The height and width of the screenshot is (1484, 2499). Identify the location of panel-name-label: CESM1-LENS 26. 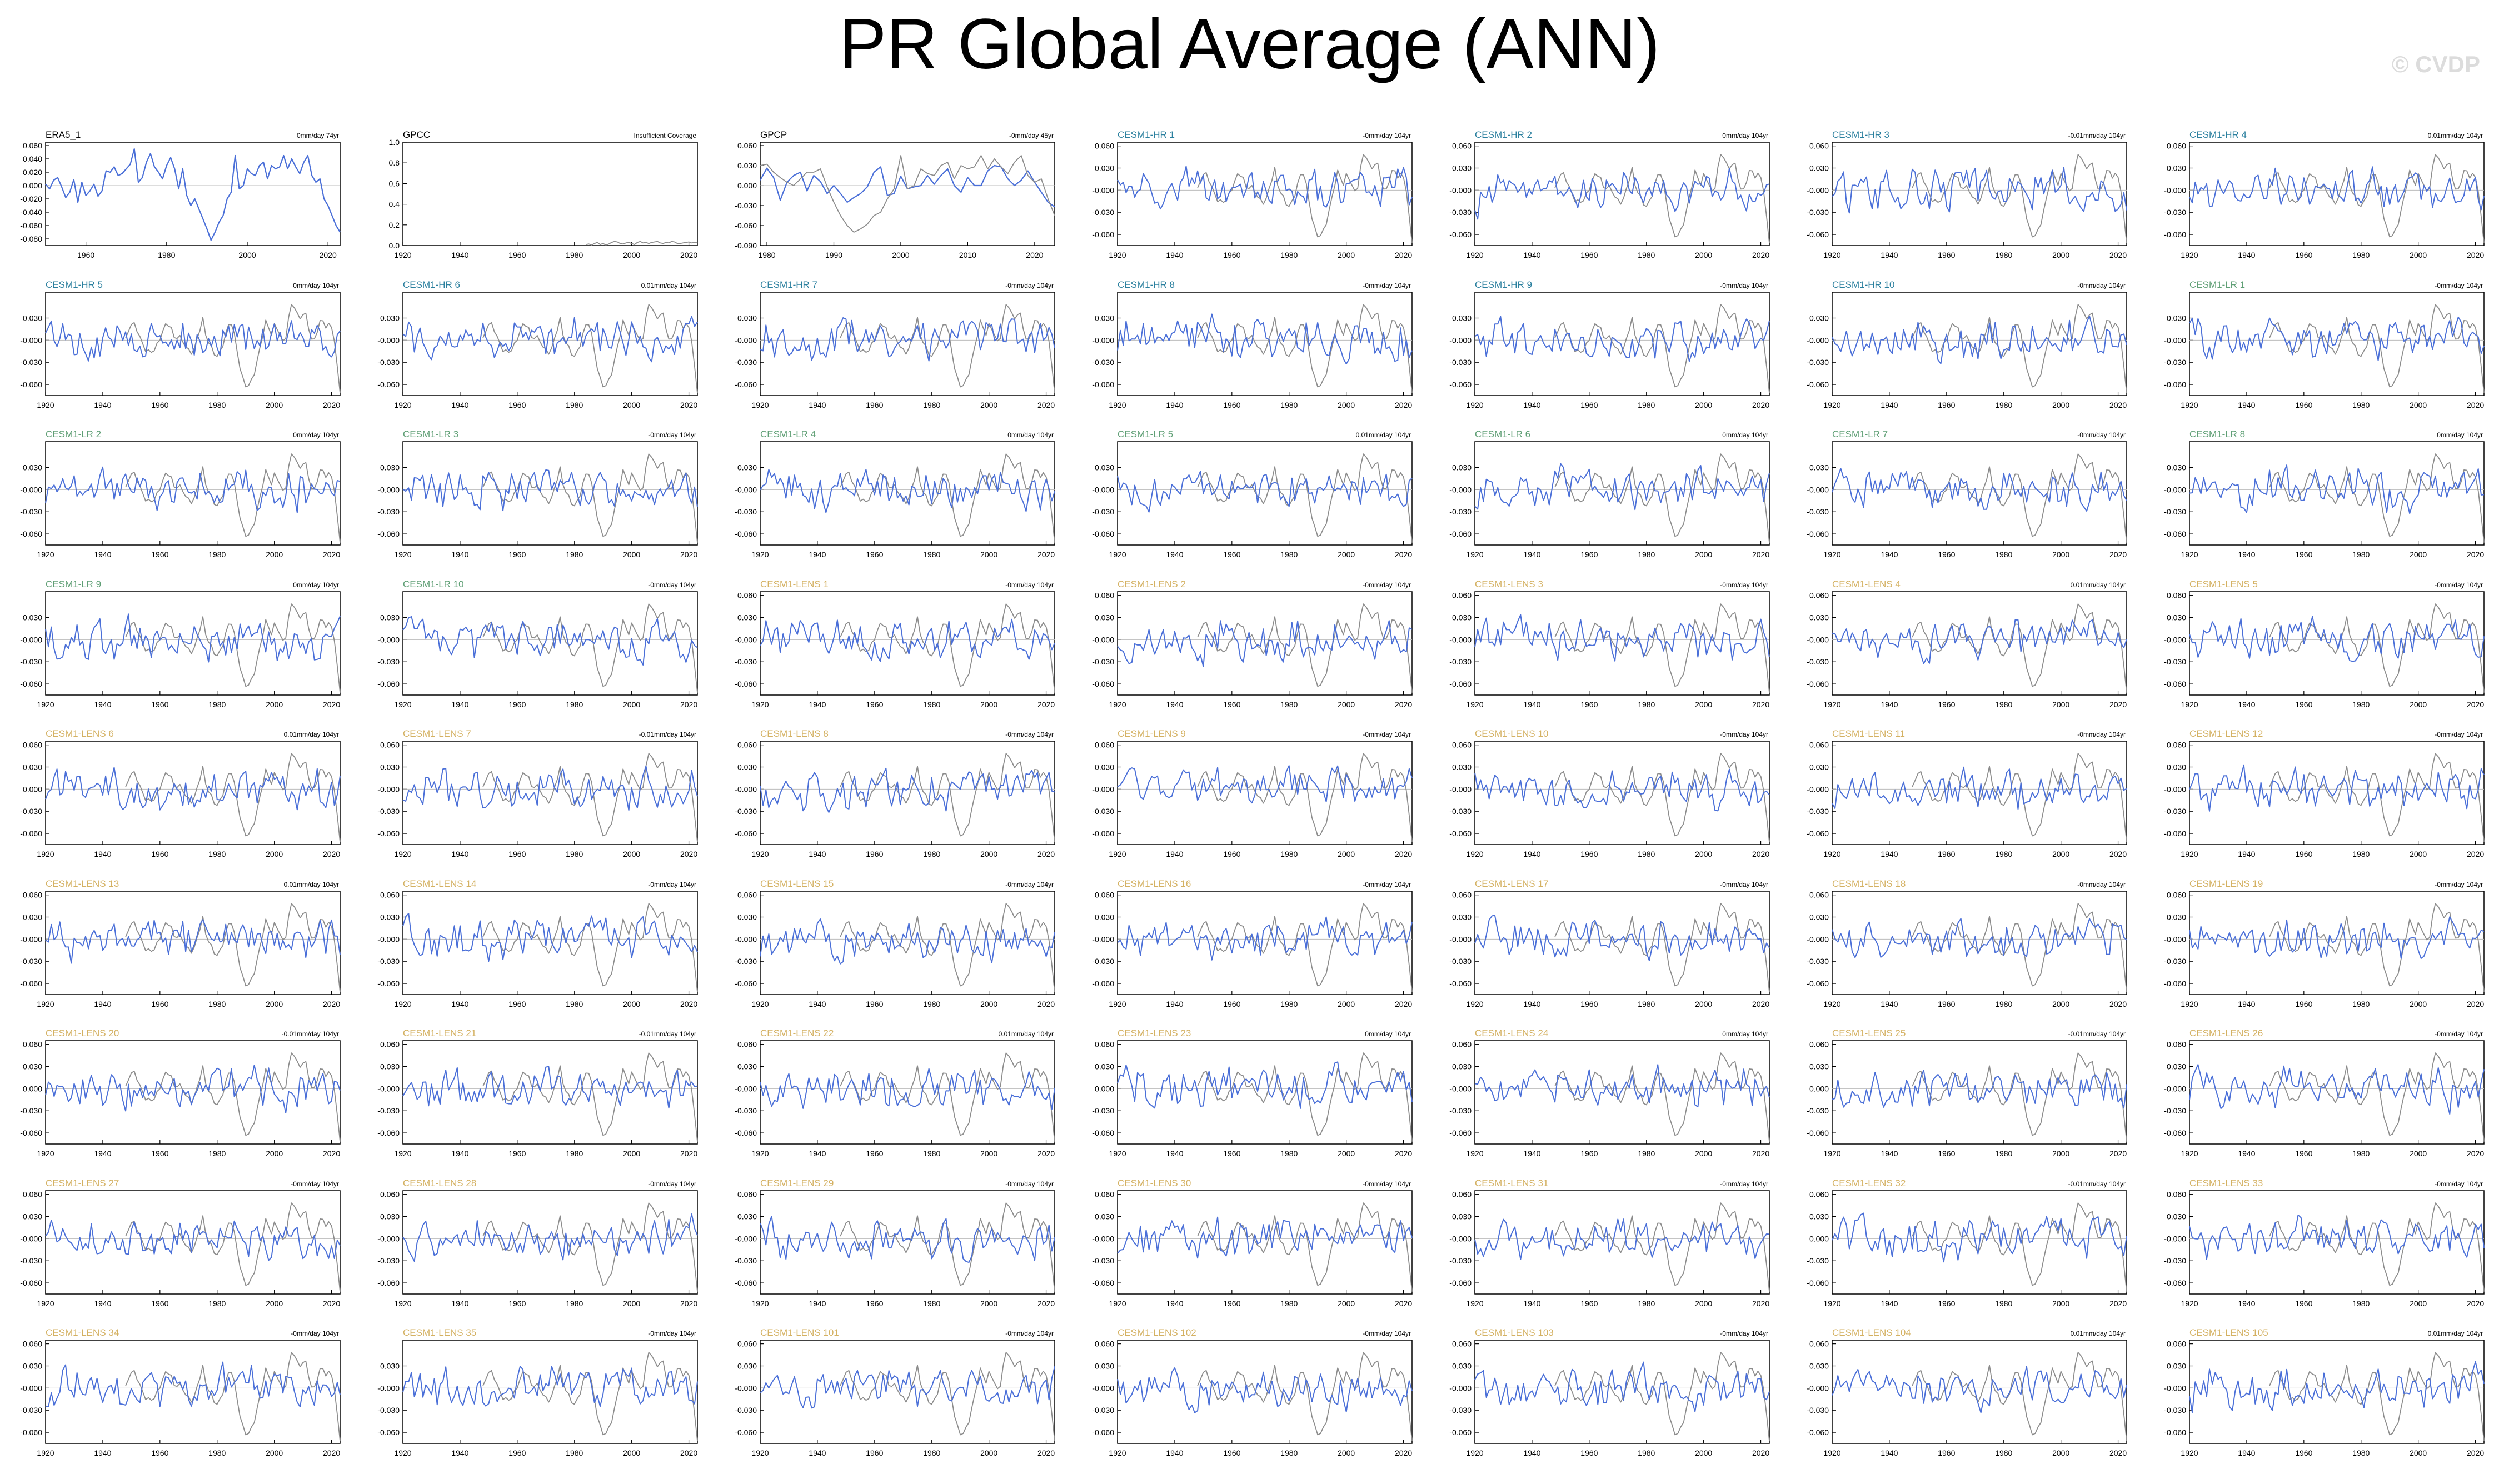
(2226, 1033).